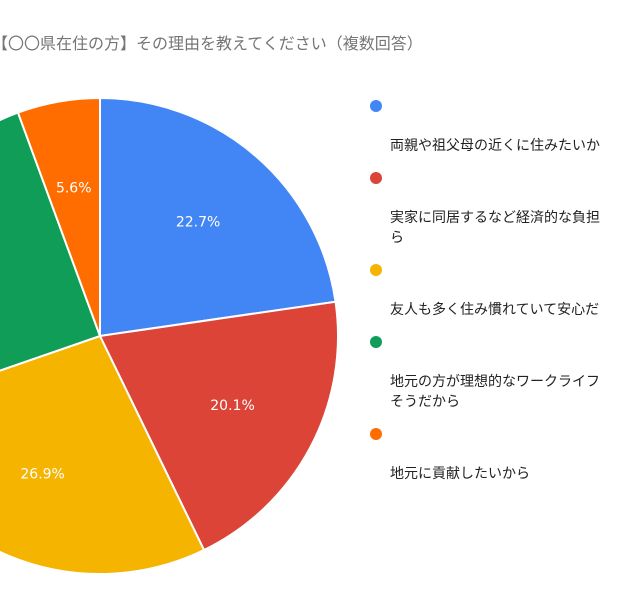 The width and height of the screenshot is (640, 604). What do you see at coordinates (495, 392) in the screenshot?
I see `legend-label: 地元の方が理想的なワークライフ そうだから` at bounding box center [495, 392].